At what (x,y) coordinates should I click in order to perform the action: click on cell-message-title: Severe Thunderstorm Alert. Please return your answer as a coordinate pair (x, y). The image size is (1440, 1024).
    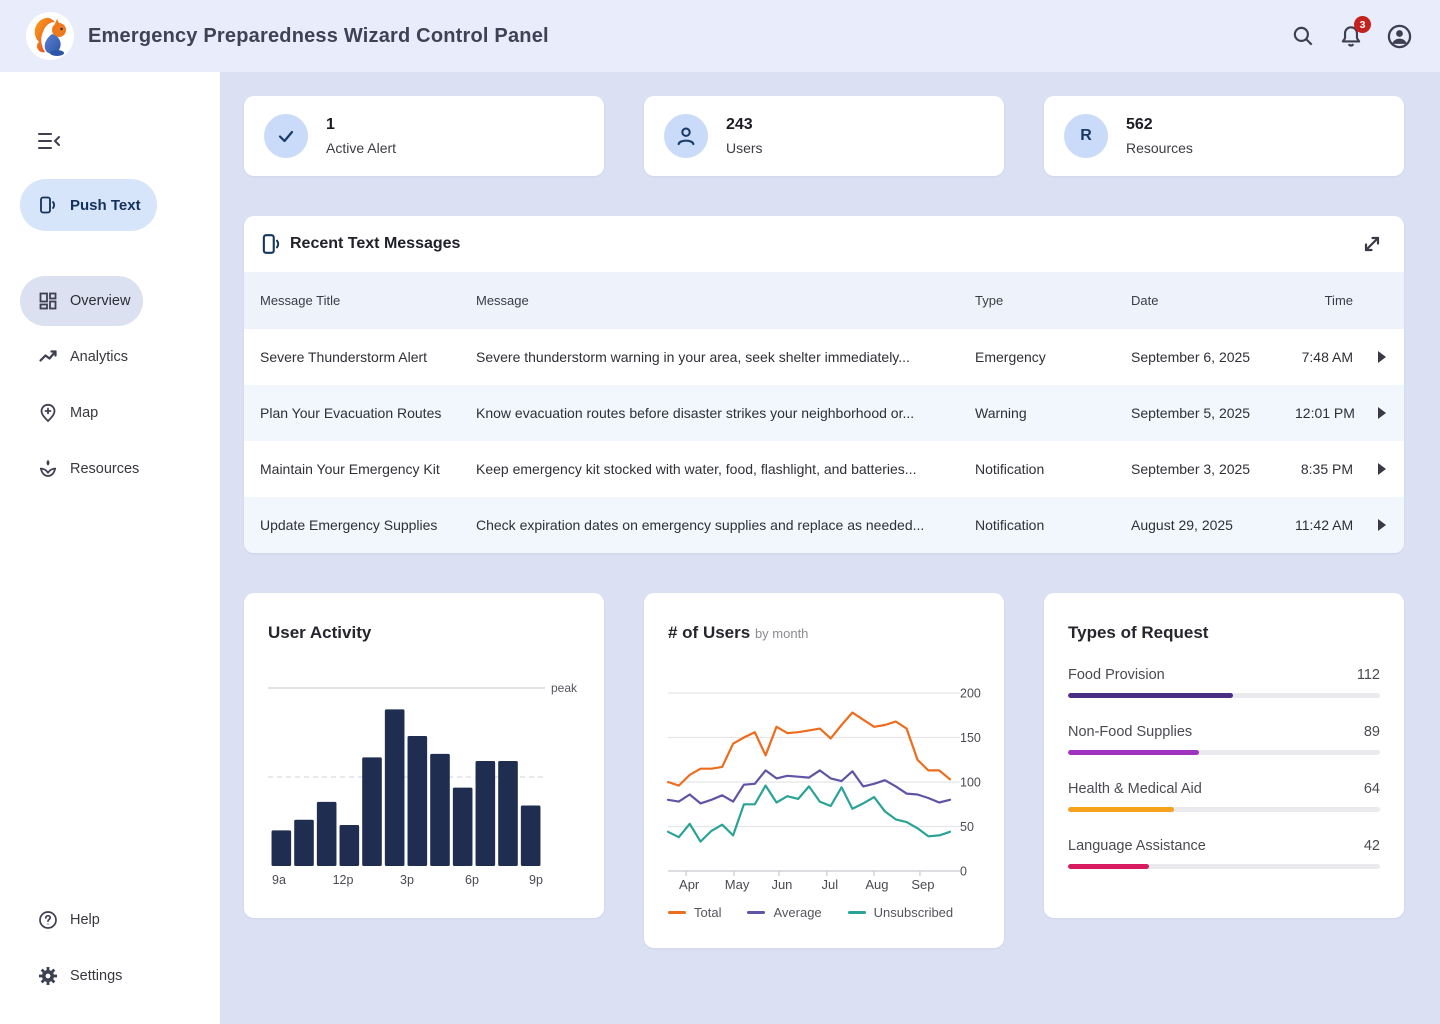
    Looking at the image, I should click on (344, 357).